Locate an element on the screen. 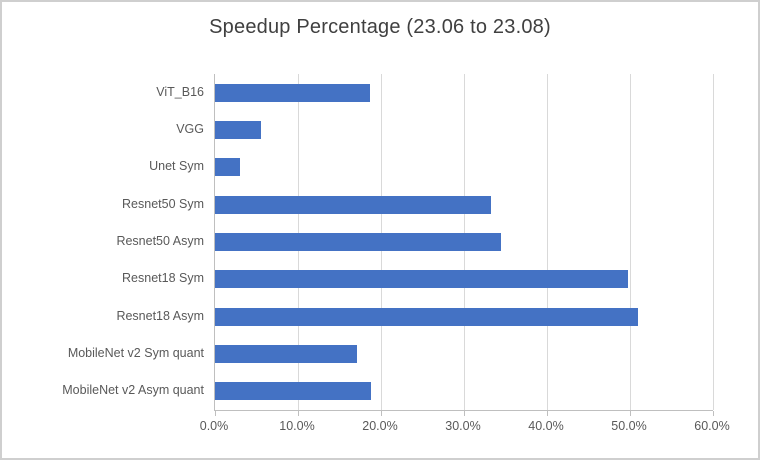 The image size is (760, 460). category-label-resnet18-sym: Resnet18 Sym is located at coordinates (163, 278).